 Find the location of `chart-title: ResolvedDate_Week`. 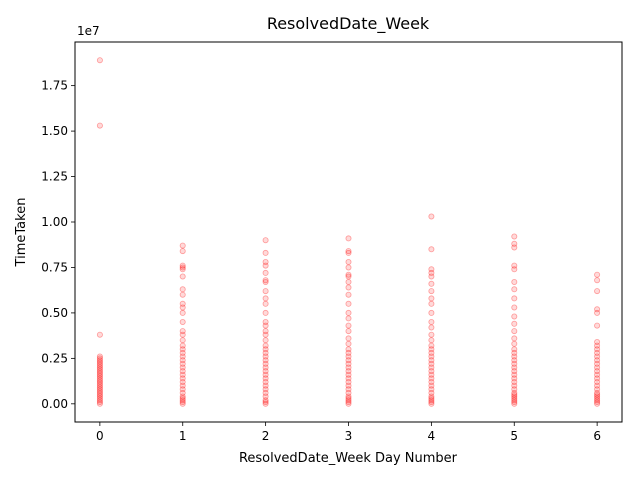

chart-title: ResolvedDate_Week is located at coordinates (348, 24).